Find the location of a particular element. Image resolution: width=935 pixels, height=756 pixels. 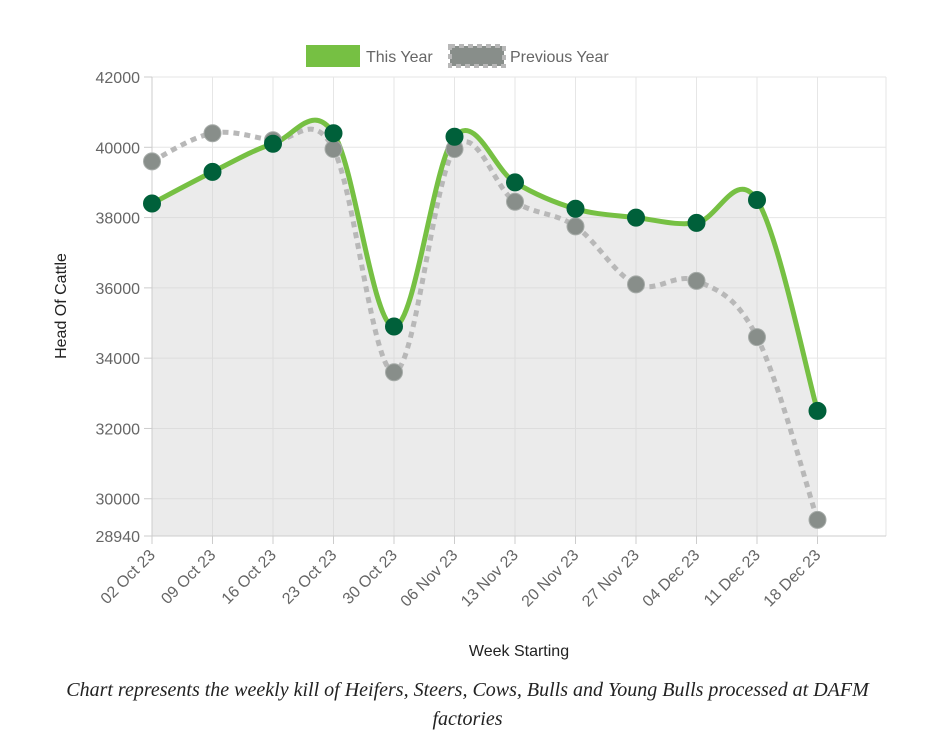

y-tick-label: 28940 is located at coordinates (118, 537).